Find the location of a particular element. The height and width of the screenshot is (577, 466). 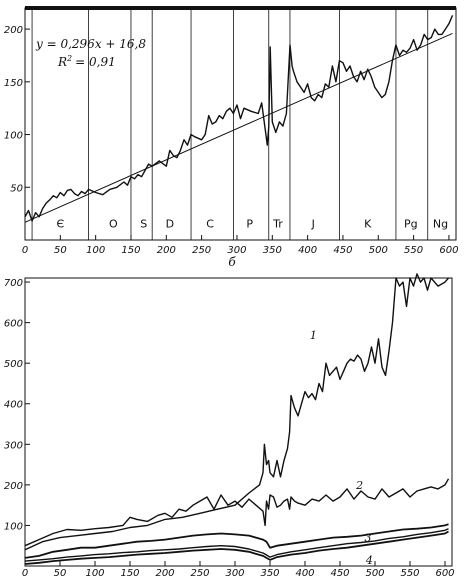

x-tick-label-top-9: 450 is located at coordinates (342, 250).